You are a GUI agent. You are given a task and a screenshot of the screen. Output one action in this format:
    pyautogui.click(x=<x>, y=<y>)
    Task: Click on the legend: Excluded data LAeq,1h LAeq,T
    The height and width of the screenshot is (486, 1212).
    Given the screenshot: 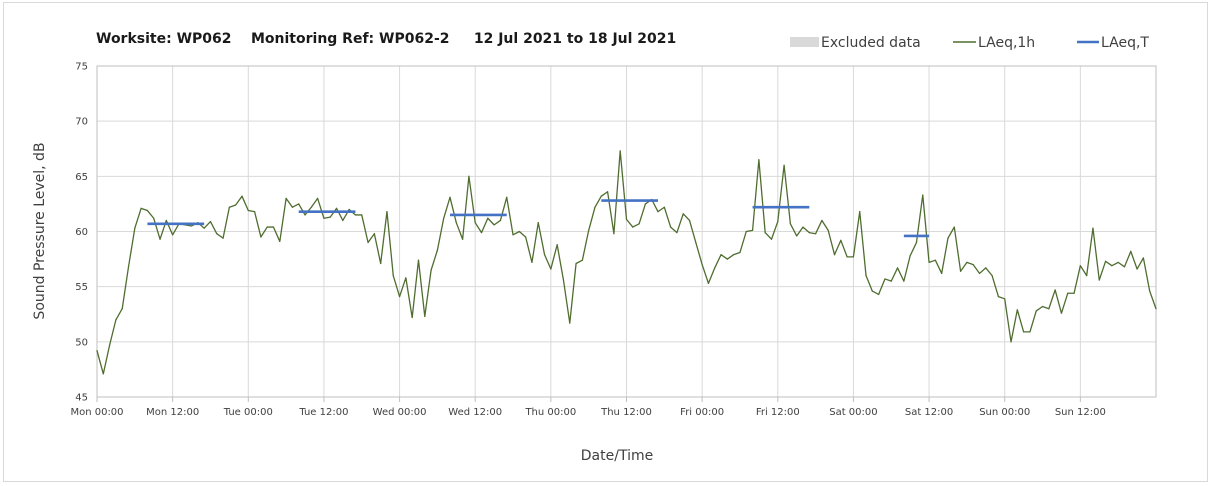 What is the action you would take?
    pyautogui.click(x=969, y=43)
    